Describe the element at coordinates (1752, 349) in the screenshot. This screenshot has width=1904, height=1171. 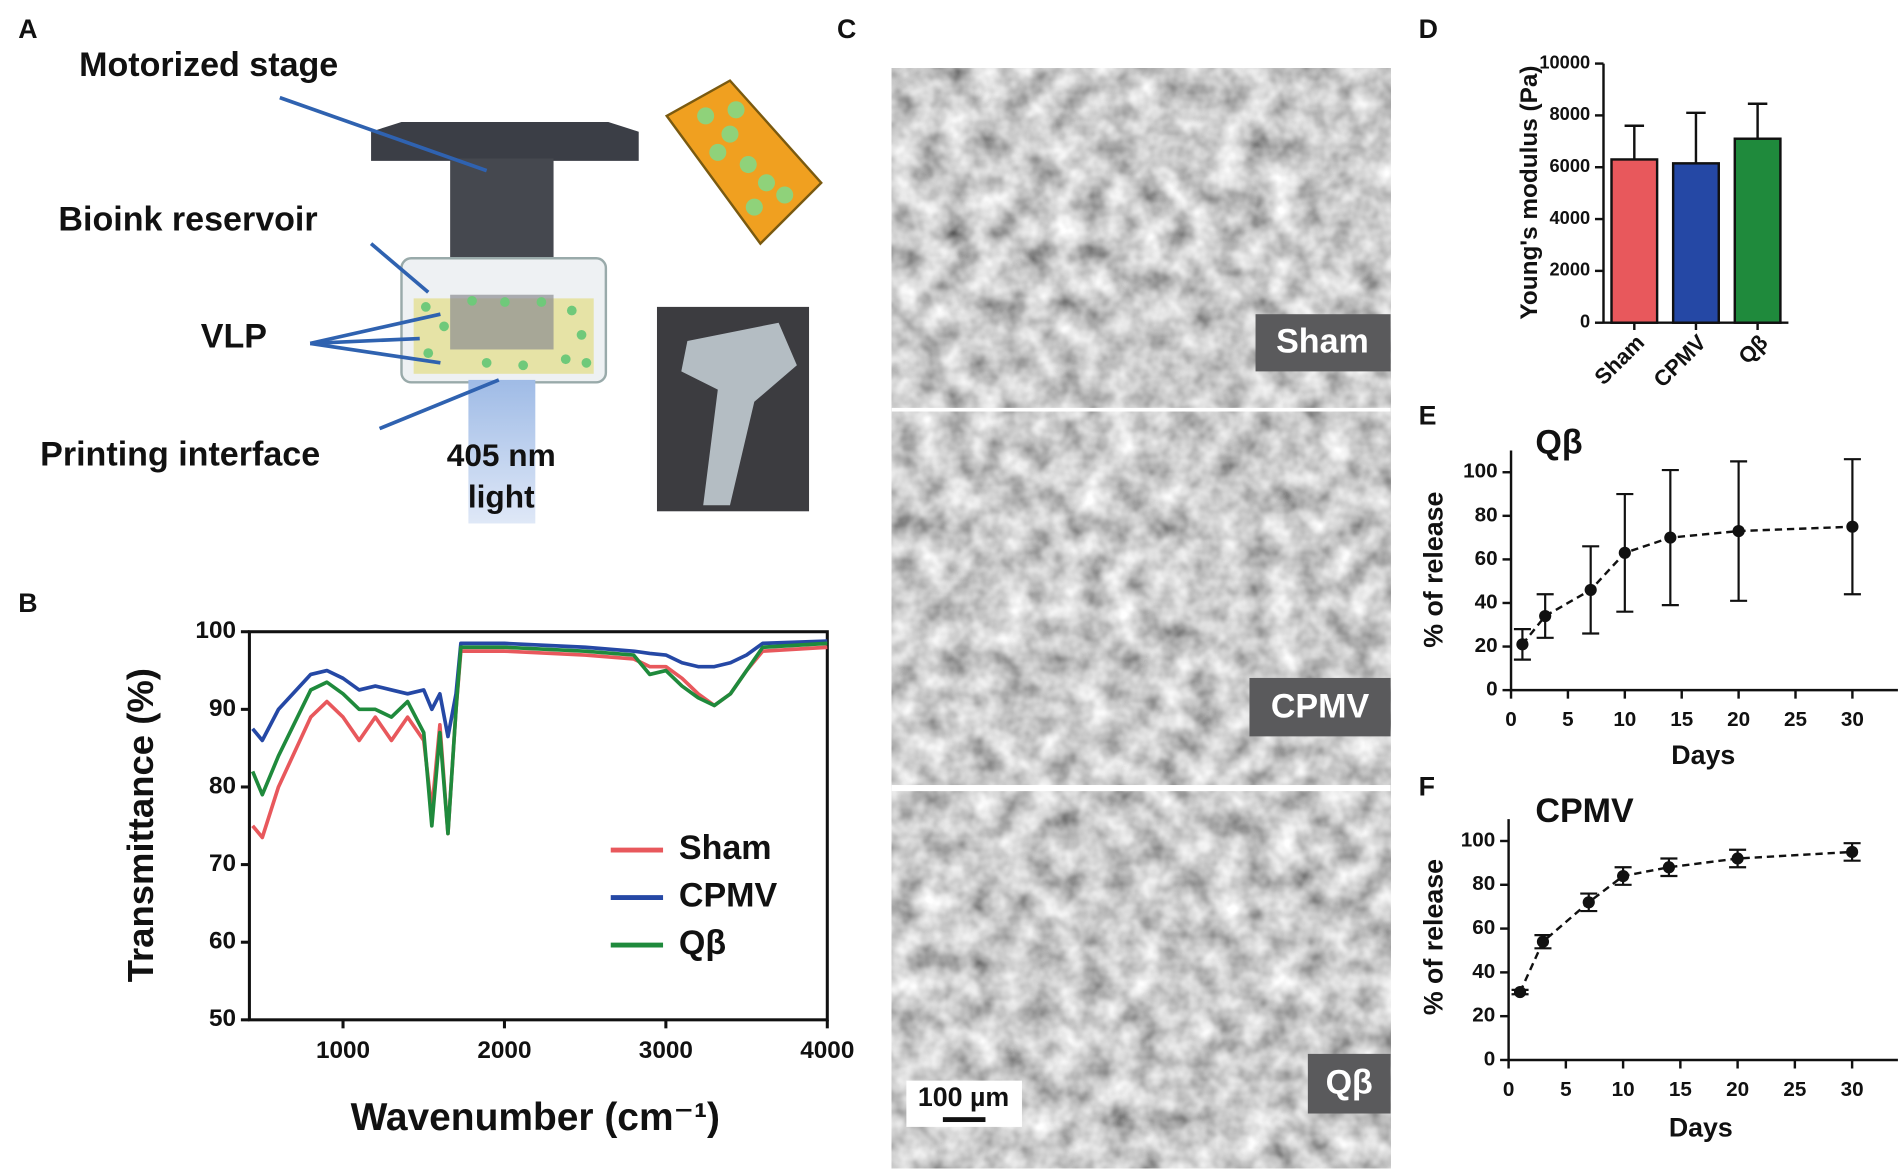
I see `x-tick-label: Qβ` at that location.